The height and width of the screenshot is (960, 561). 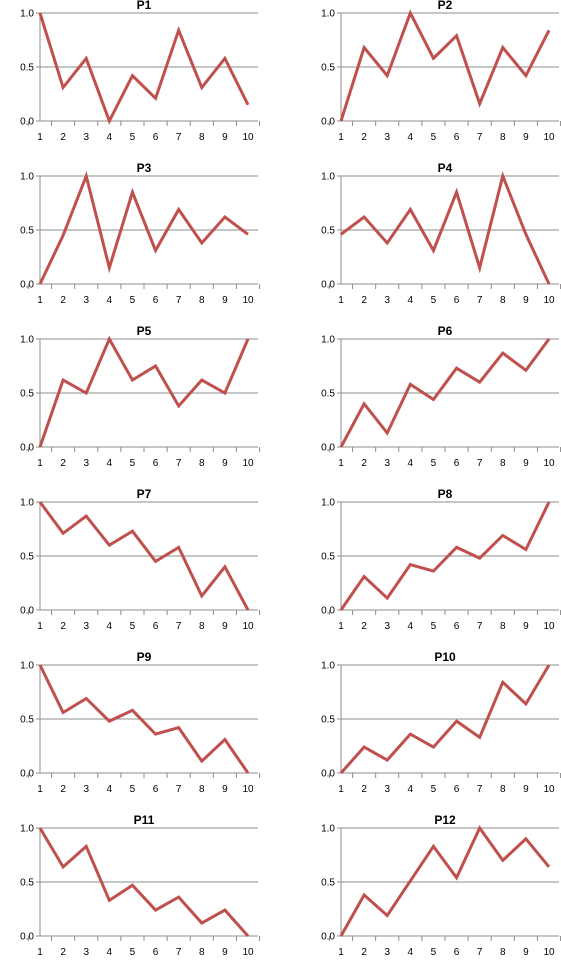 What do you see at coordinates (445, 168) in the screenshot?
I see `chart-title: P4` at bounding box center [445, 168].